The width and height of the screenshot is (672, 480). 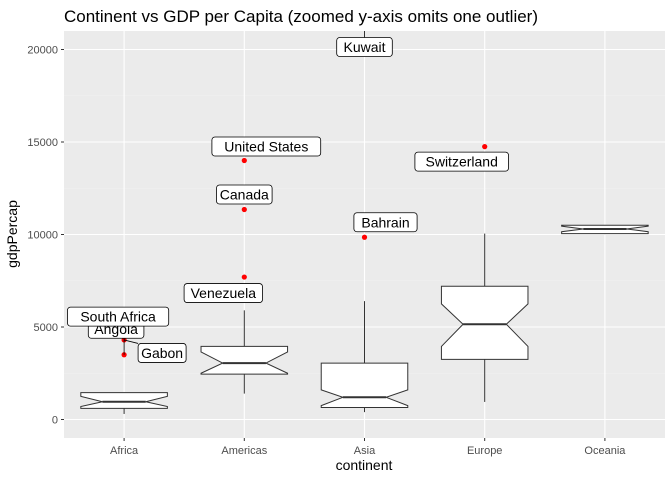 What do you see at coordinates (124, 451) in the screenshot?
I see `x-tick-label: Africa` at bounding box center [124, 451].